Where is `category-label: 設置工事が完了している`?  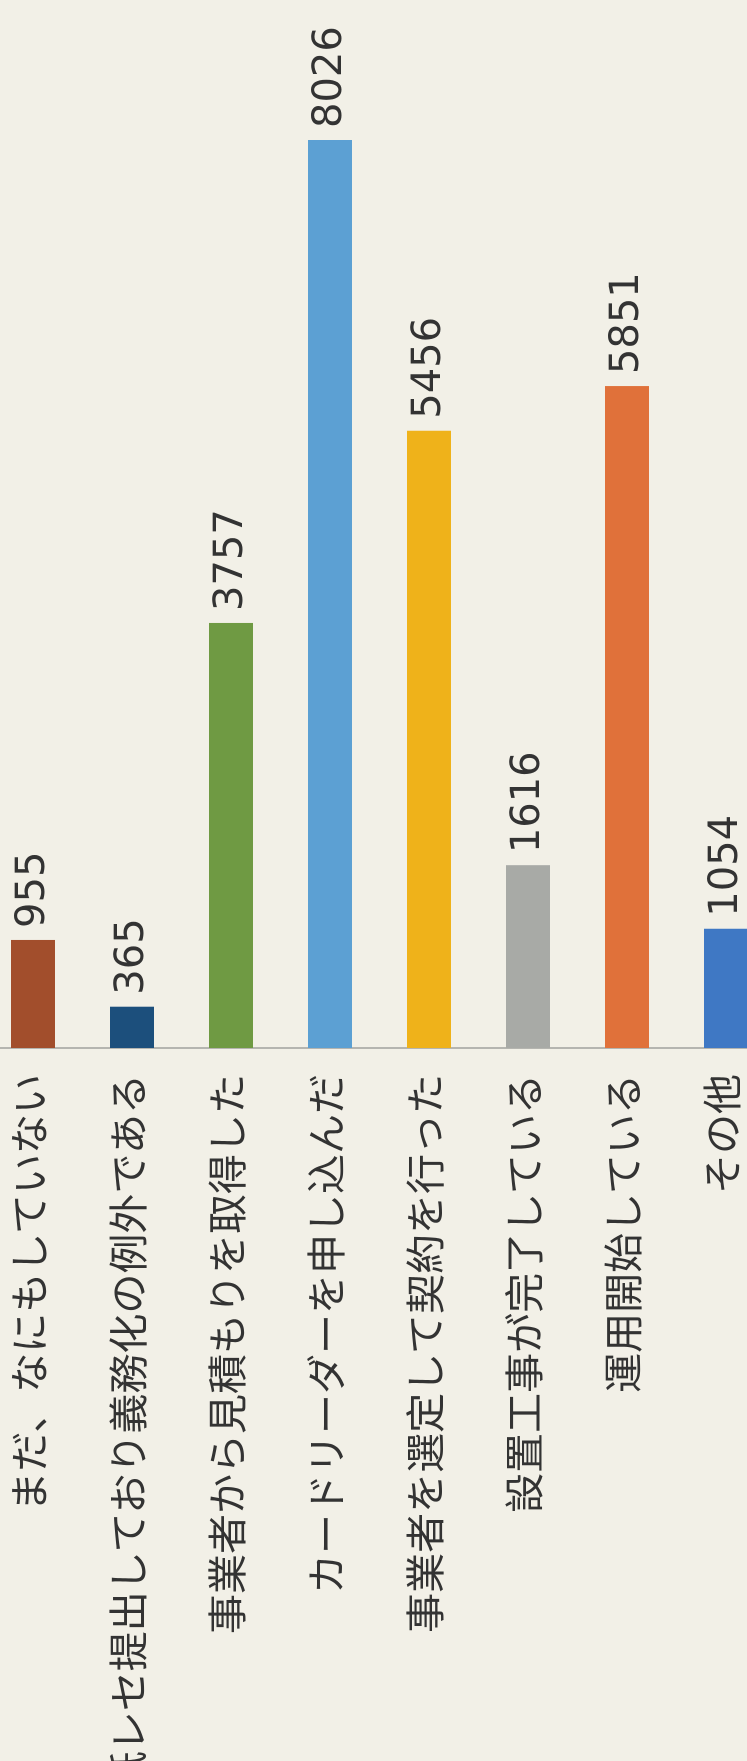 category-label: 設置工事が完了している is located at coordinates (526, 1293).